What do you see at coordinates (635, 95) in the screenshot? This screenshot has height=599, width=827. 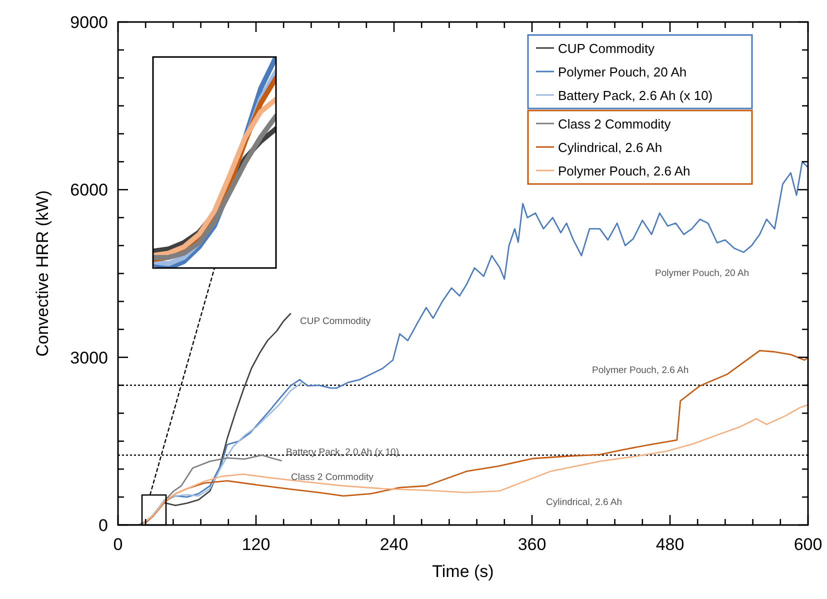 I see `legend-label: Battery Pack, 2.6 Ah (x 10)` at bounding box center [635, 95].